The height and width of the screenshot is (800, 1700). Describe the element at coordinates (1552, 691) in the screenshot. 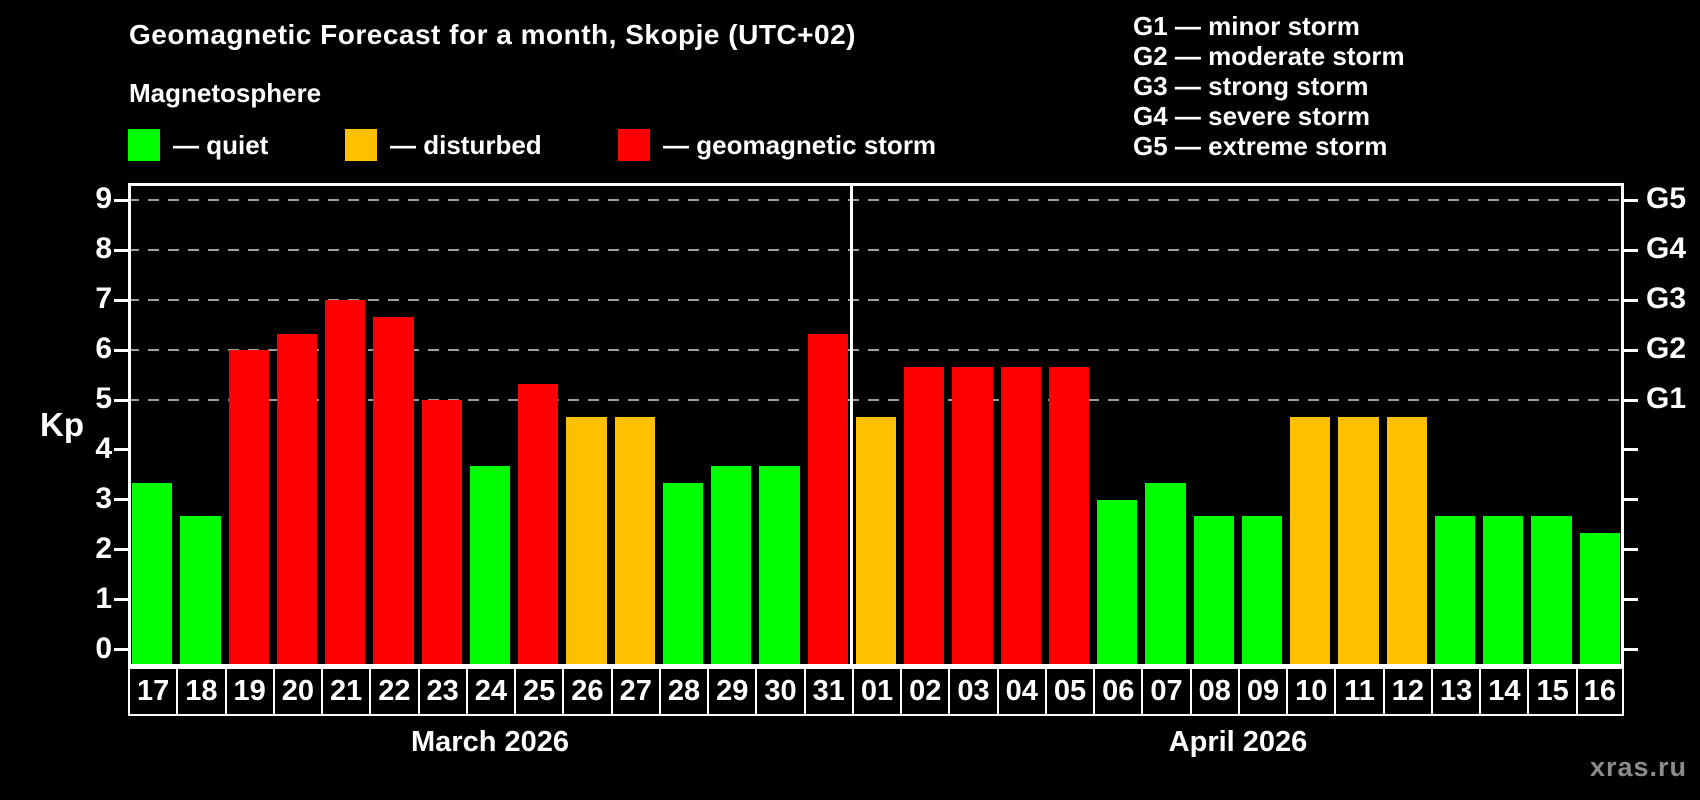

I see `day-cell-april-15: 15` at that location.